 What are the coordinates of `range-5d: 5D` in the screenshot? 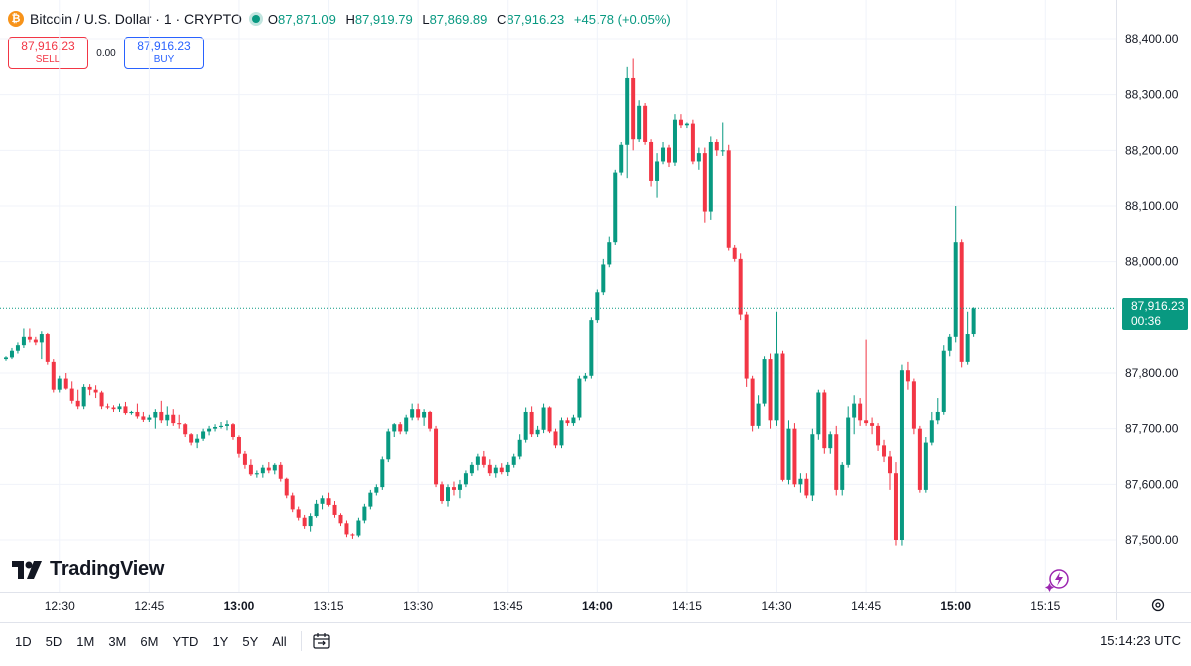 It's located at (54, 641).